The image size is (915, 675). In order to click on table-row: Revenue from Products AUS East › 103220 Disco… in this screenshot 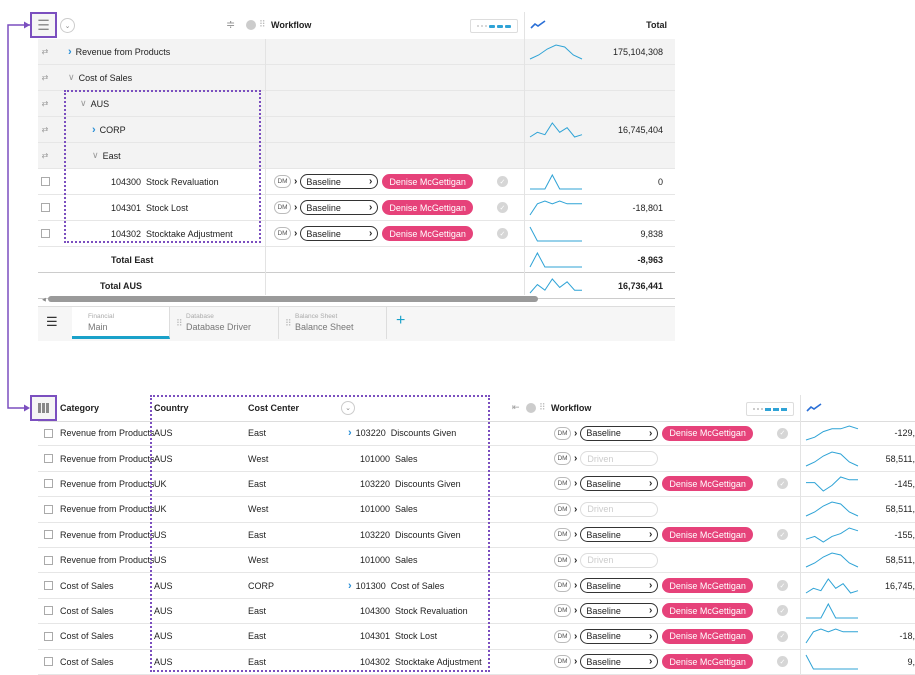, I will do `click(476, 434)`.